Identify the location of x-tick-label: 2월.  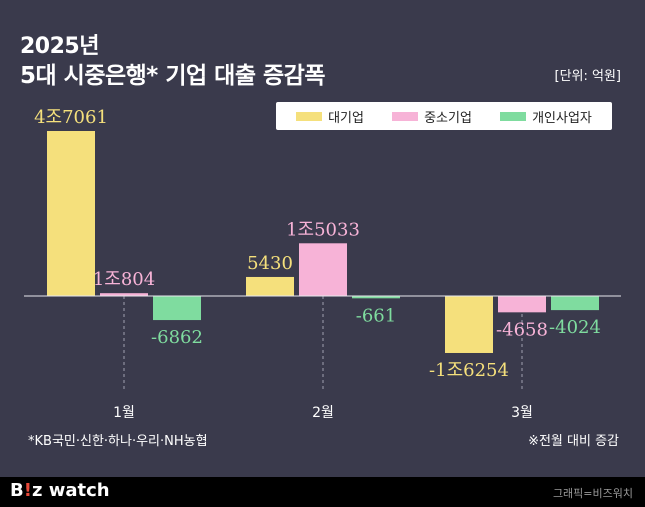
(323, 413).